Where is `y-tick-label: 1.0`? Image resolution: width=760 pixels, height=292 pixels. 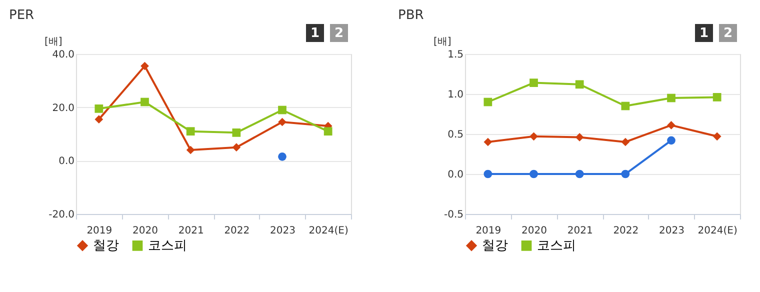 y-tick-label: 1.0 is located at coordinates (456, 95).